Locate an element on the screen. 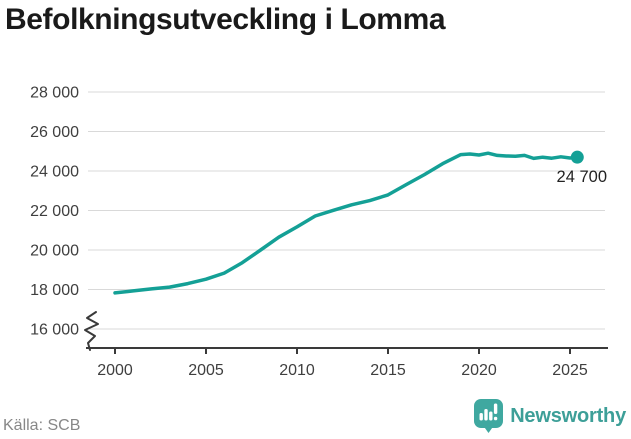  y-axis-label: 16 000 is located at coordinates (54, 330).